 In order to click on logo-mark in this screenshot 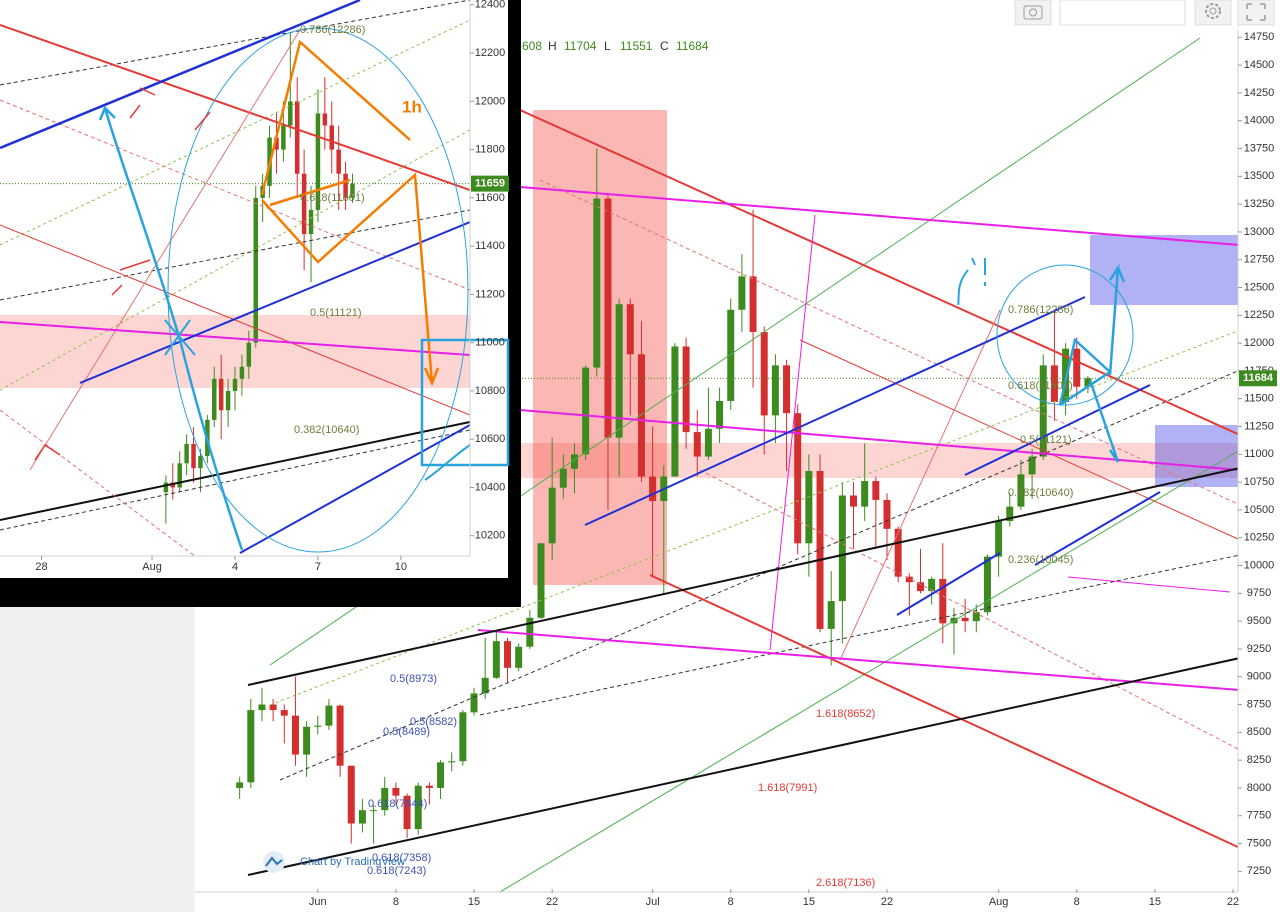, I will do `click(274, 861)`.